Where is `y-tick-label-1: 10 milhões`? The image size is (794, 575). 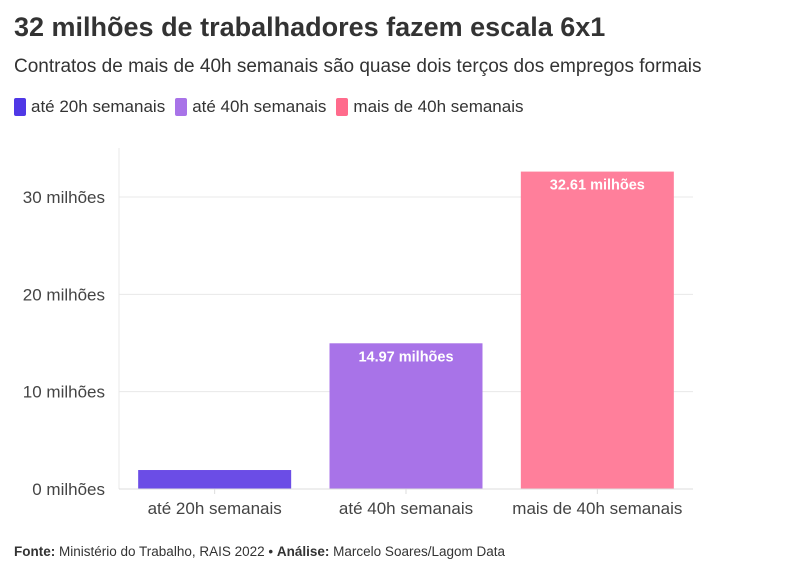 y-tick-label-1: 10 milhões is located at coordinates (64, 392).